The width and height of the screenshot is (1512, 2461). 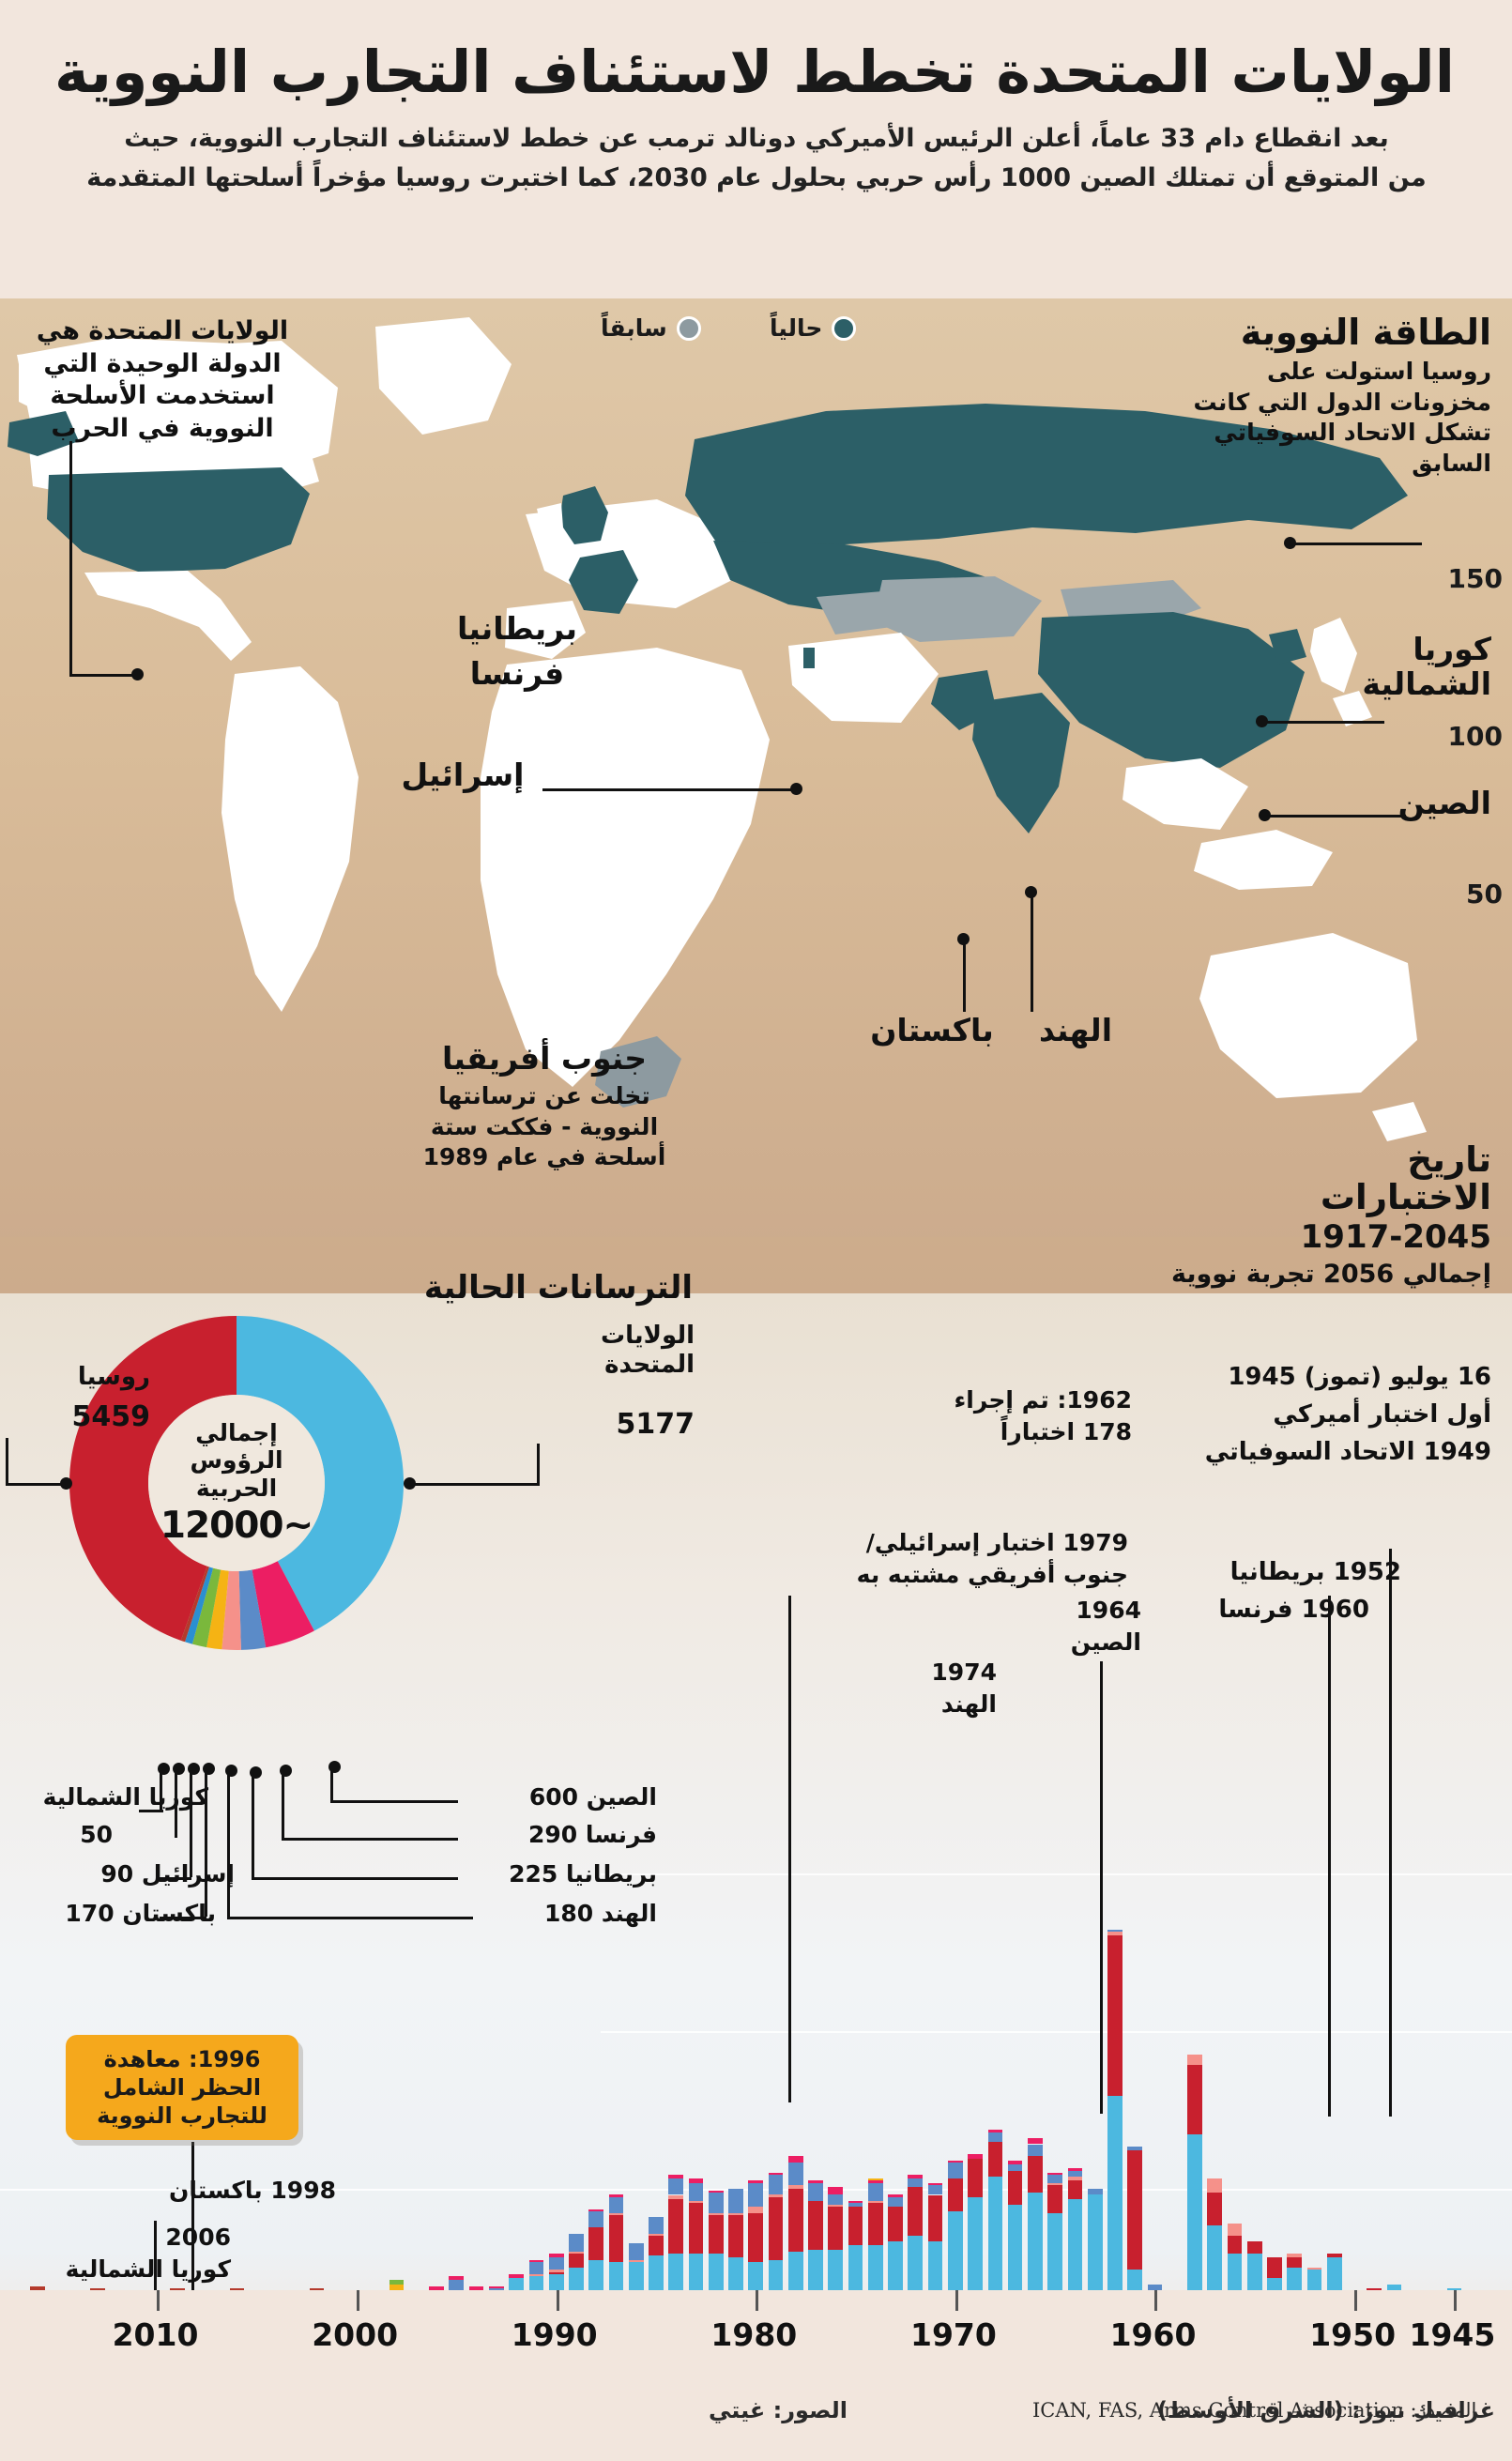 What do you see at coordinates (716, 2240) in the screenshot?
I see `bar-1982` at bounding box center [716, 2240].